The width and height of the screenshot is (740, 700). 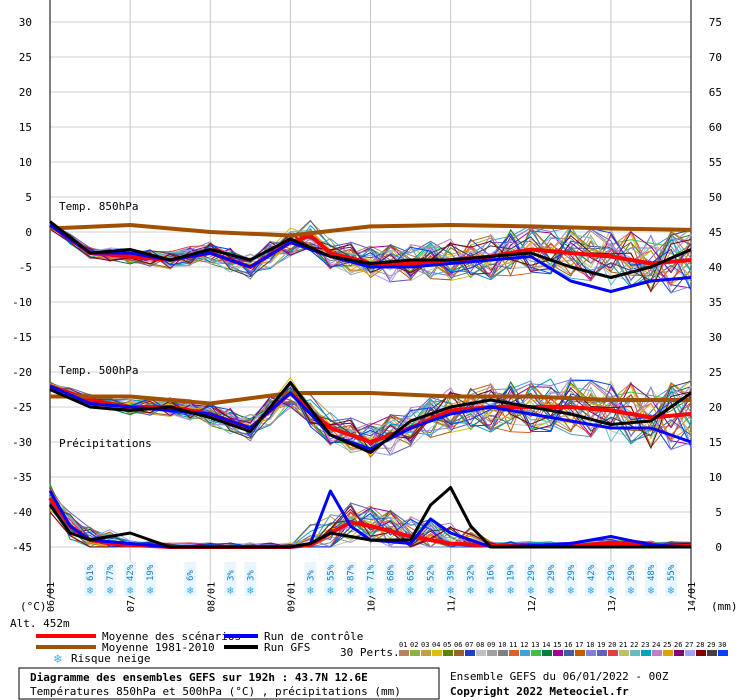 What do you see at coordinates (105, 443) in the screenshot?
I see `section-label-precip: Précipitations` at bounding box center [105, 443].